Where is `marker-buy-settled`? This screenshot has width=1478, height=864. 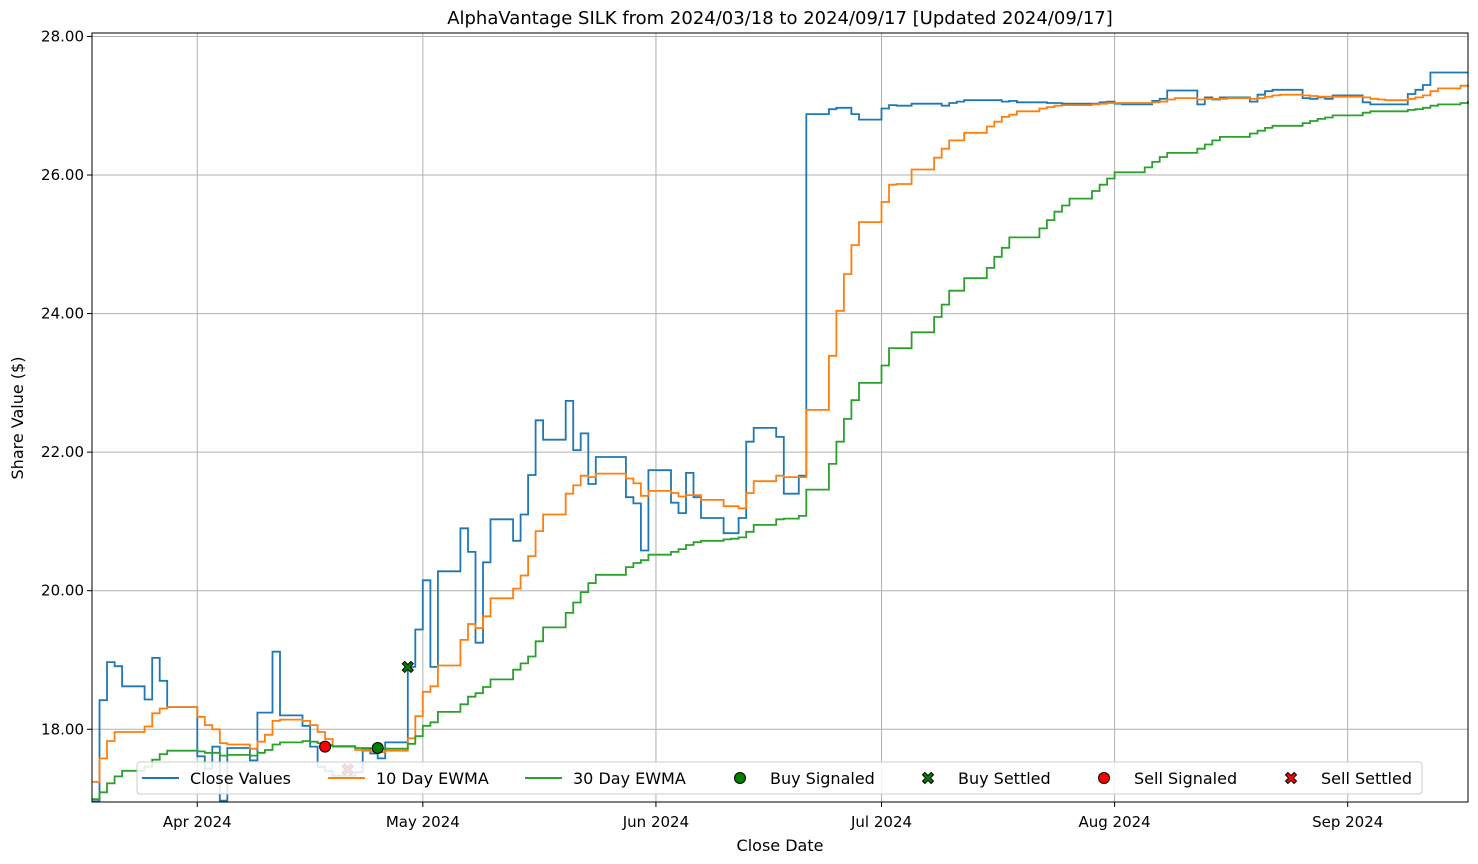 marker-buy-settled is located at coordinates (408, 667).